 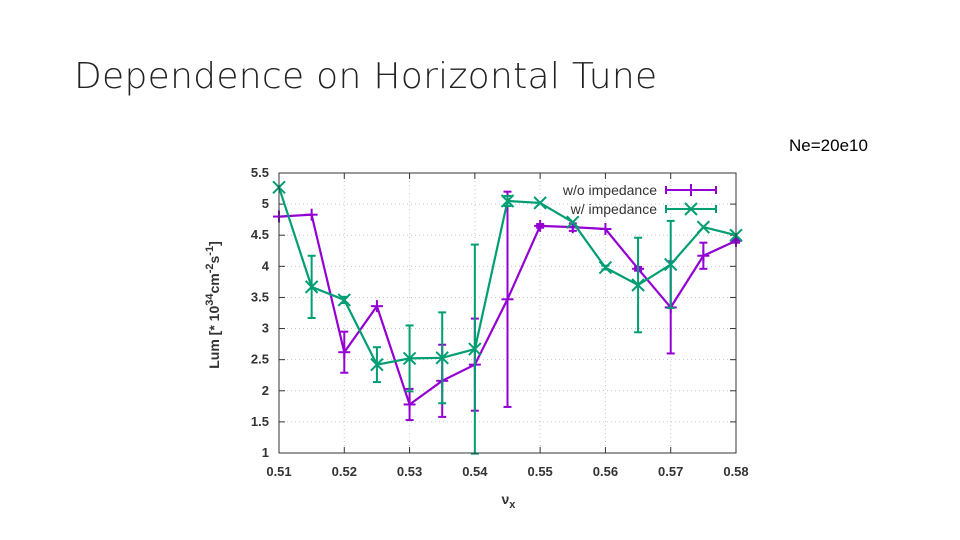 What do you see at coordinates (670, 471) in the screenshot?
I see `x-tick-label: 0.57` at bounding box center [670, 471].